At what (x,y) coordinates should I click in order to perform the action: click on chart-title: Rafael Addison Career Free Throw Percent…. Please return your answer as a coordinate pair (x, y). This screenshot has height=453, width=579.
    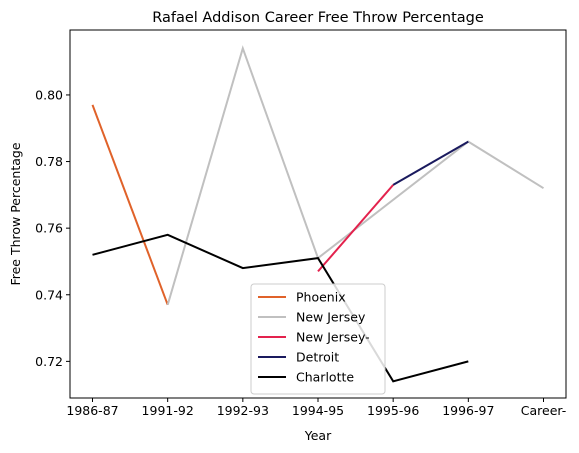
    Looking at the image, I should click on (318, 18).